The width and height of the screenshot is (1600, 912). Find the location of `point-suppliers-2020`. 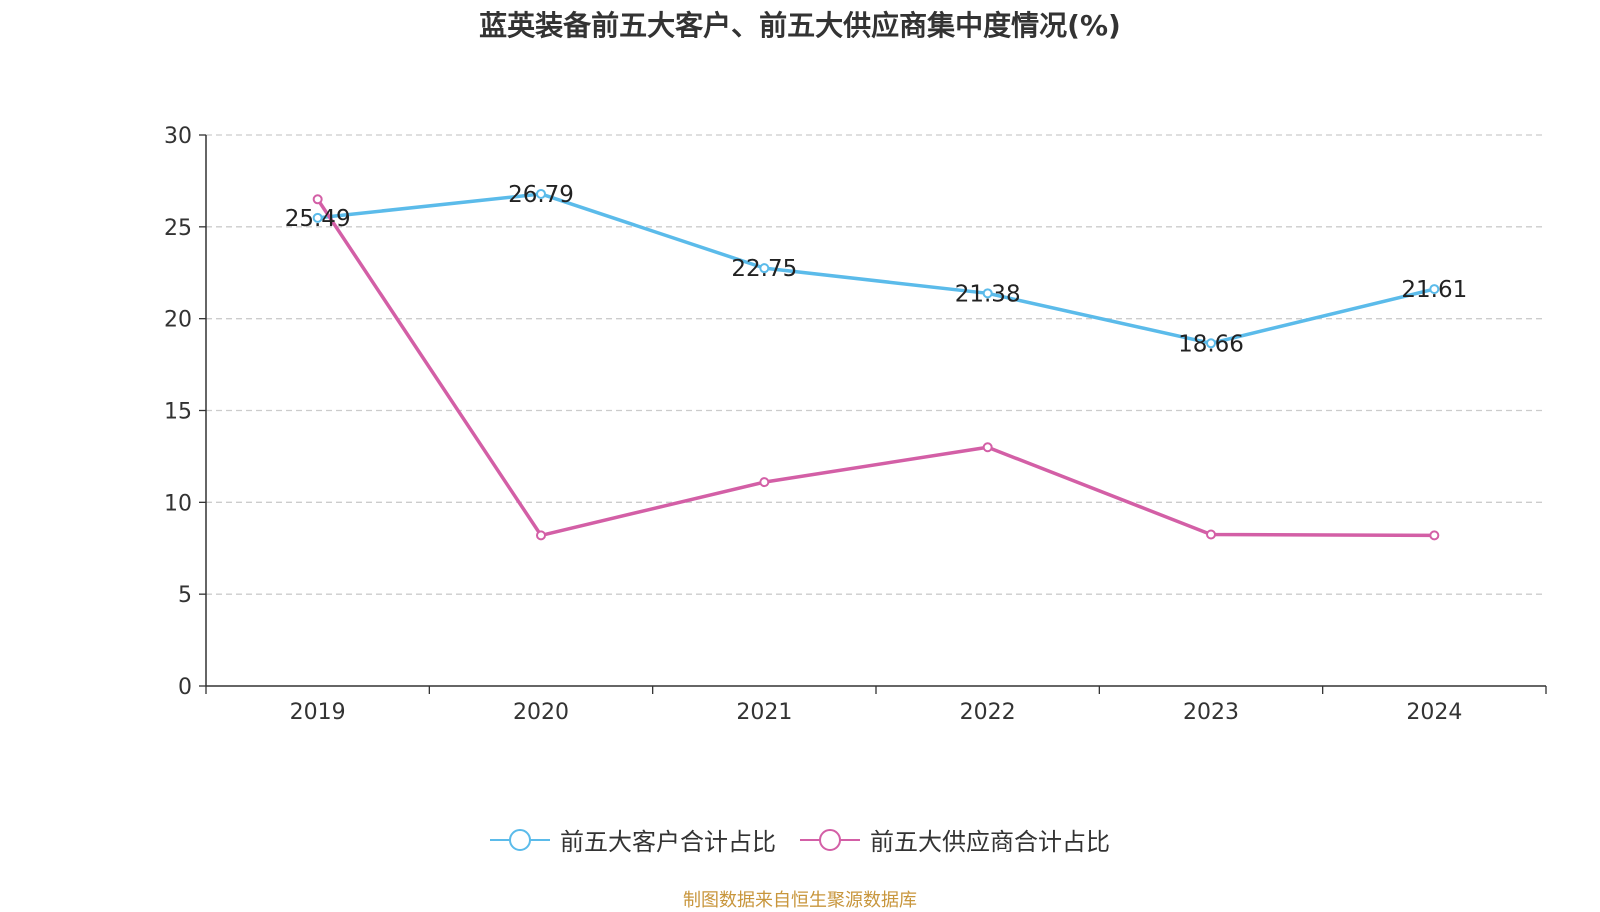

point-suppliers-2020 is located at coordinates (541, 535).